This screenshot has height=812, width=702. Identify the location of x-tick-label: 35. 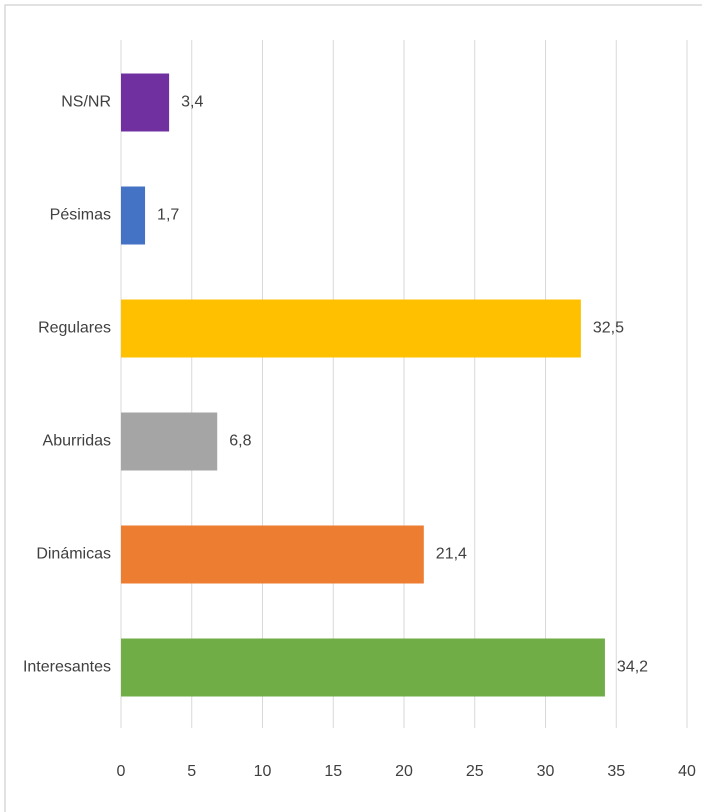
(616, 771).